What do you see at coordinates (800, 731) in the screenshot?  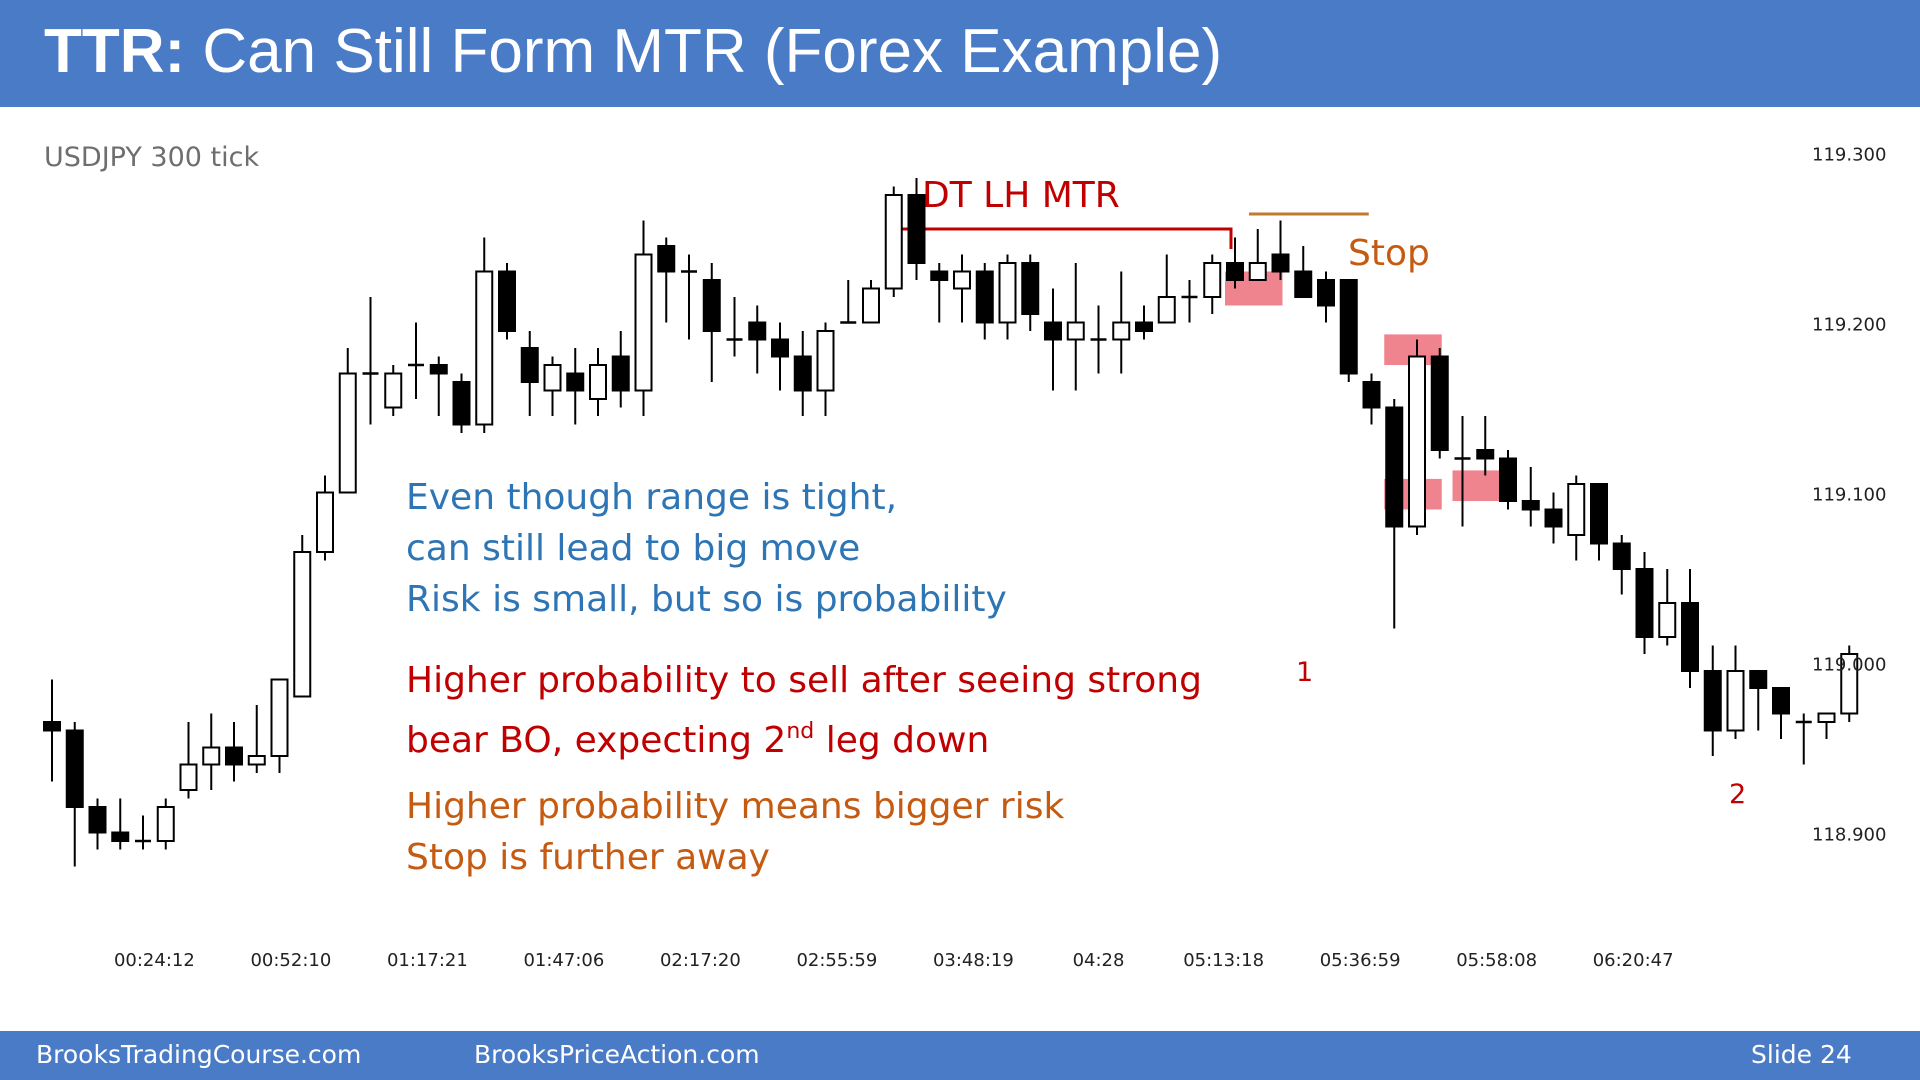 I see `note-red-sup: nd` at bounding box center [800, 731].